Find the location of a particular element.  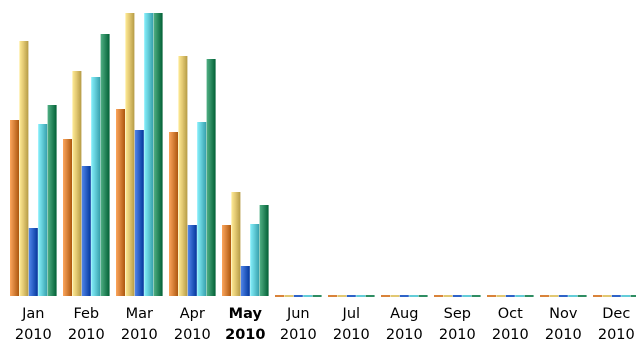

tick-label-sep-year: 2010 is located at coordinates (457, 335).